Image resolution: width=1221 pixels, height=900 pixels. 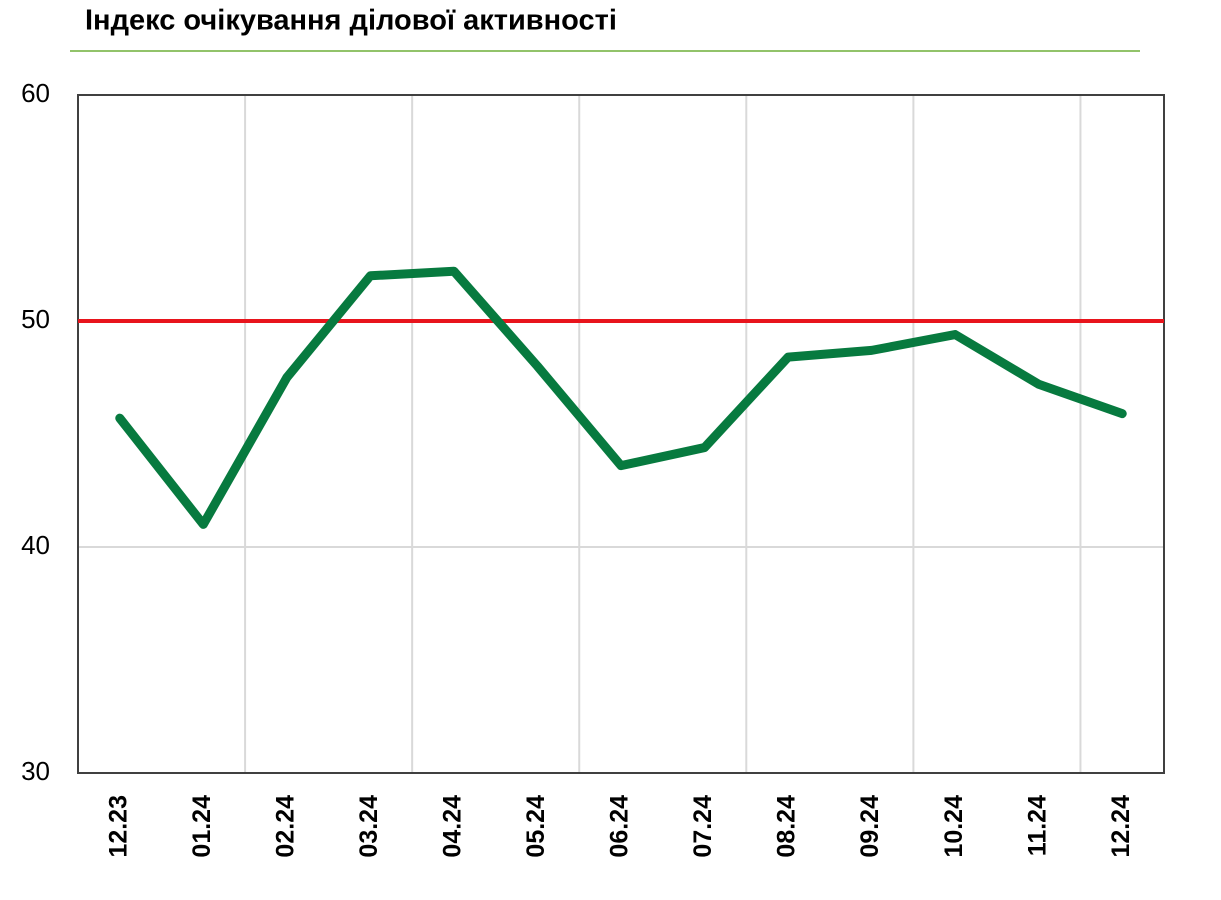 What do you see at coordinates (1037, 825) in the screenshot?
I see `x-tick-label: 11.24` at bounding box center [1037, 825].